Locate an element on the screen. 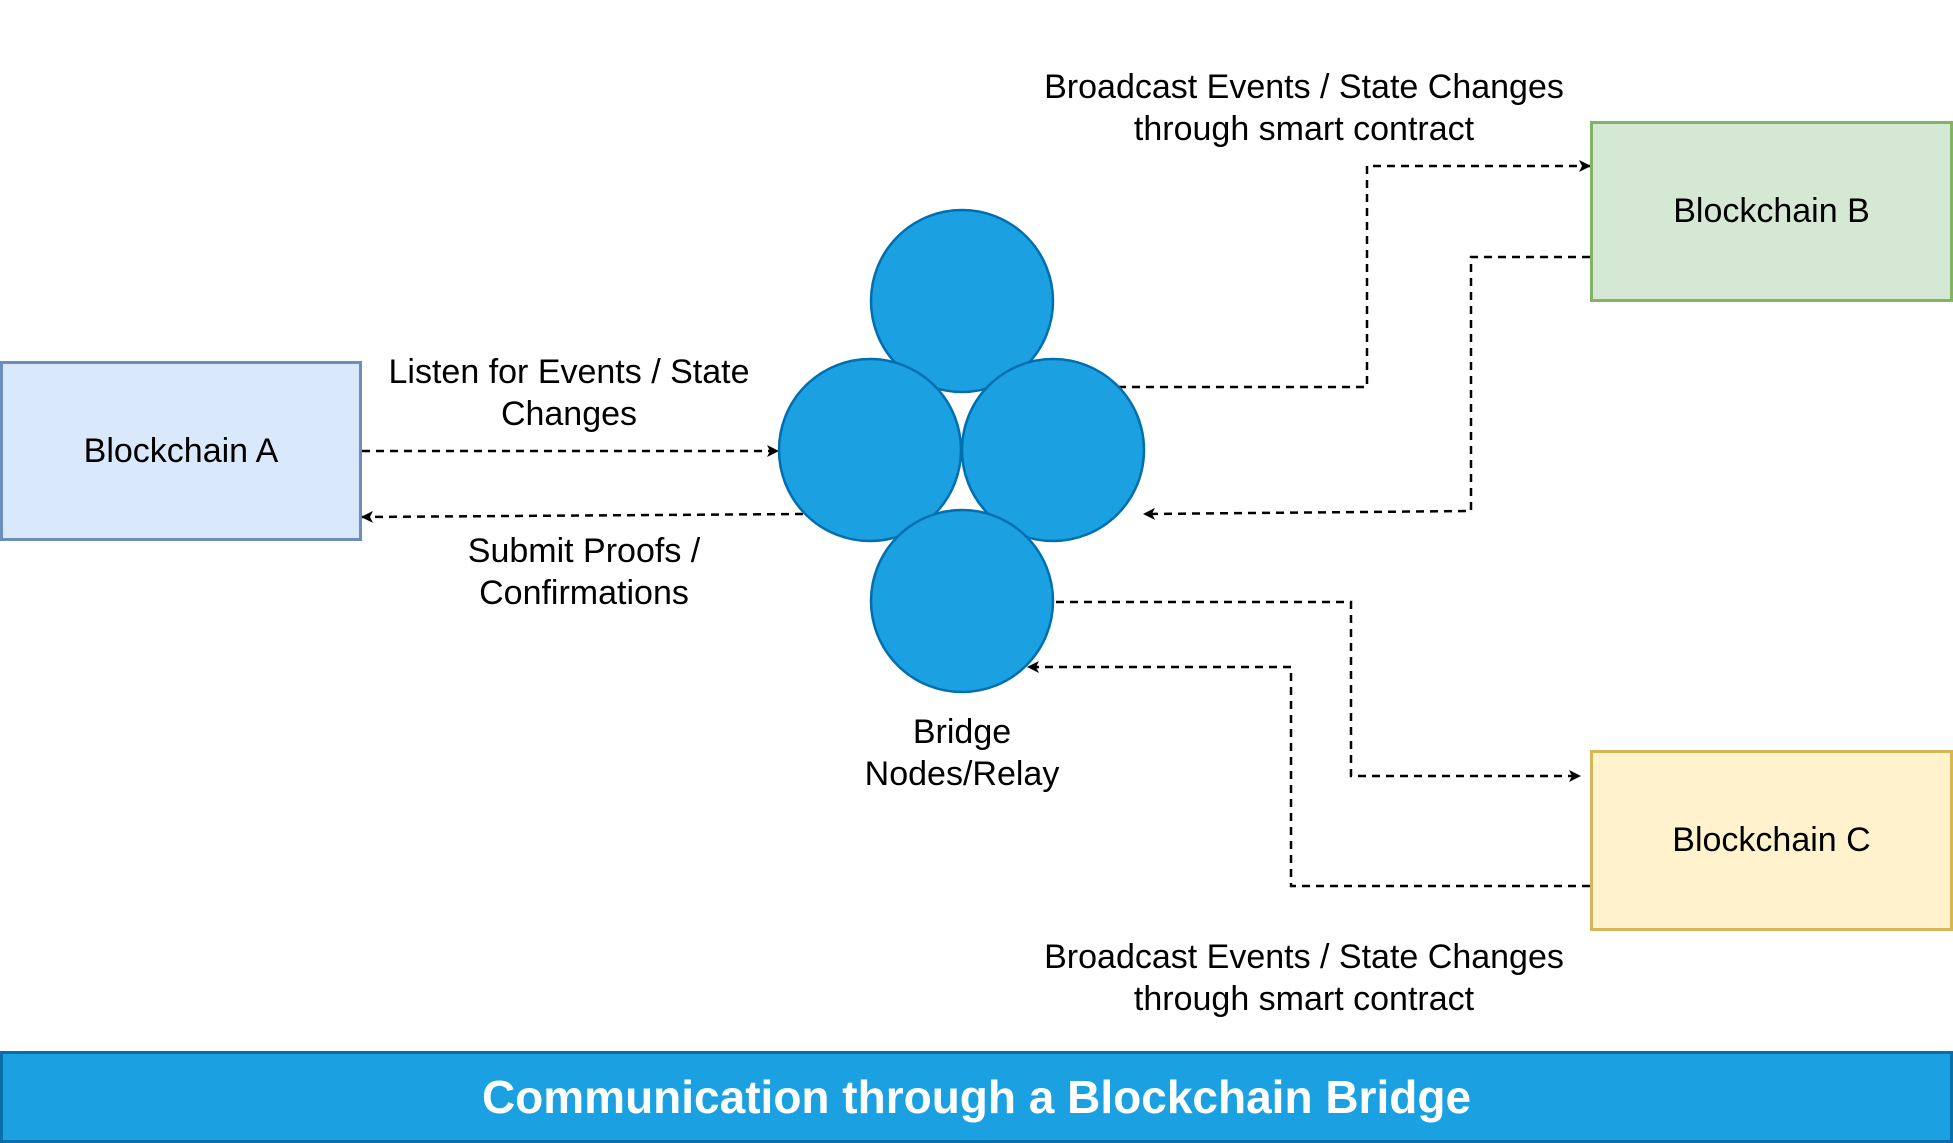 The width and height of the screenshot is (1953, 1143). edge-bridge-to-a is located at coordinates (582, 516).